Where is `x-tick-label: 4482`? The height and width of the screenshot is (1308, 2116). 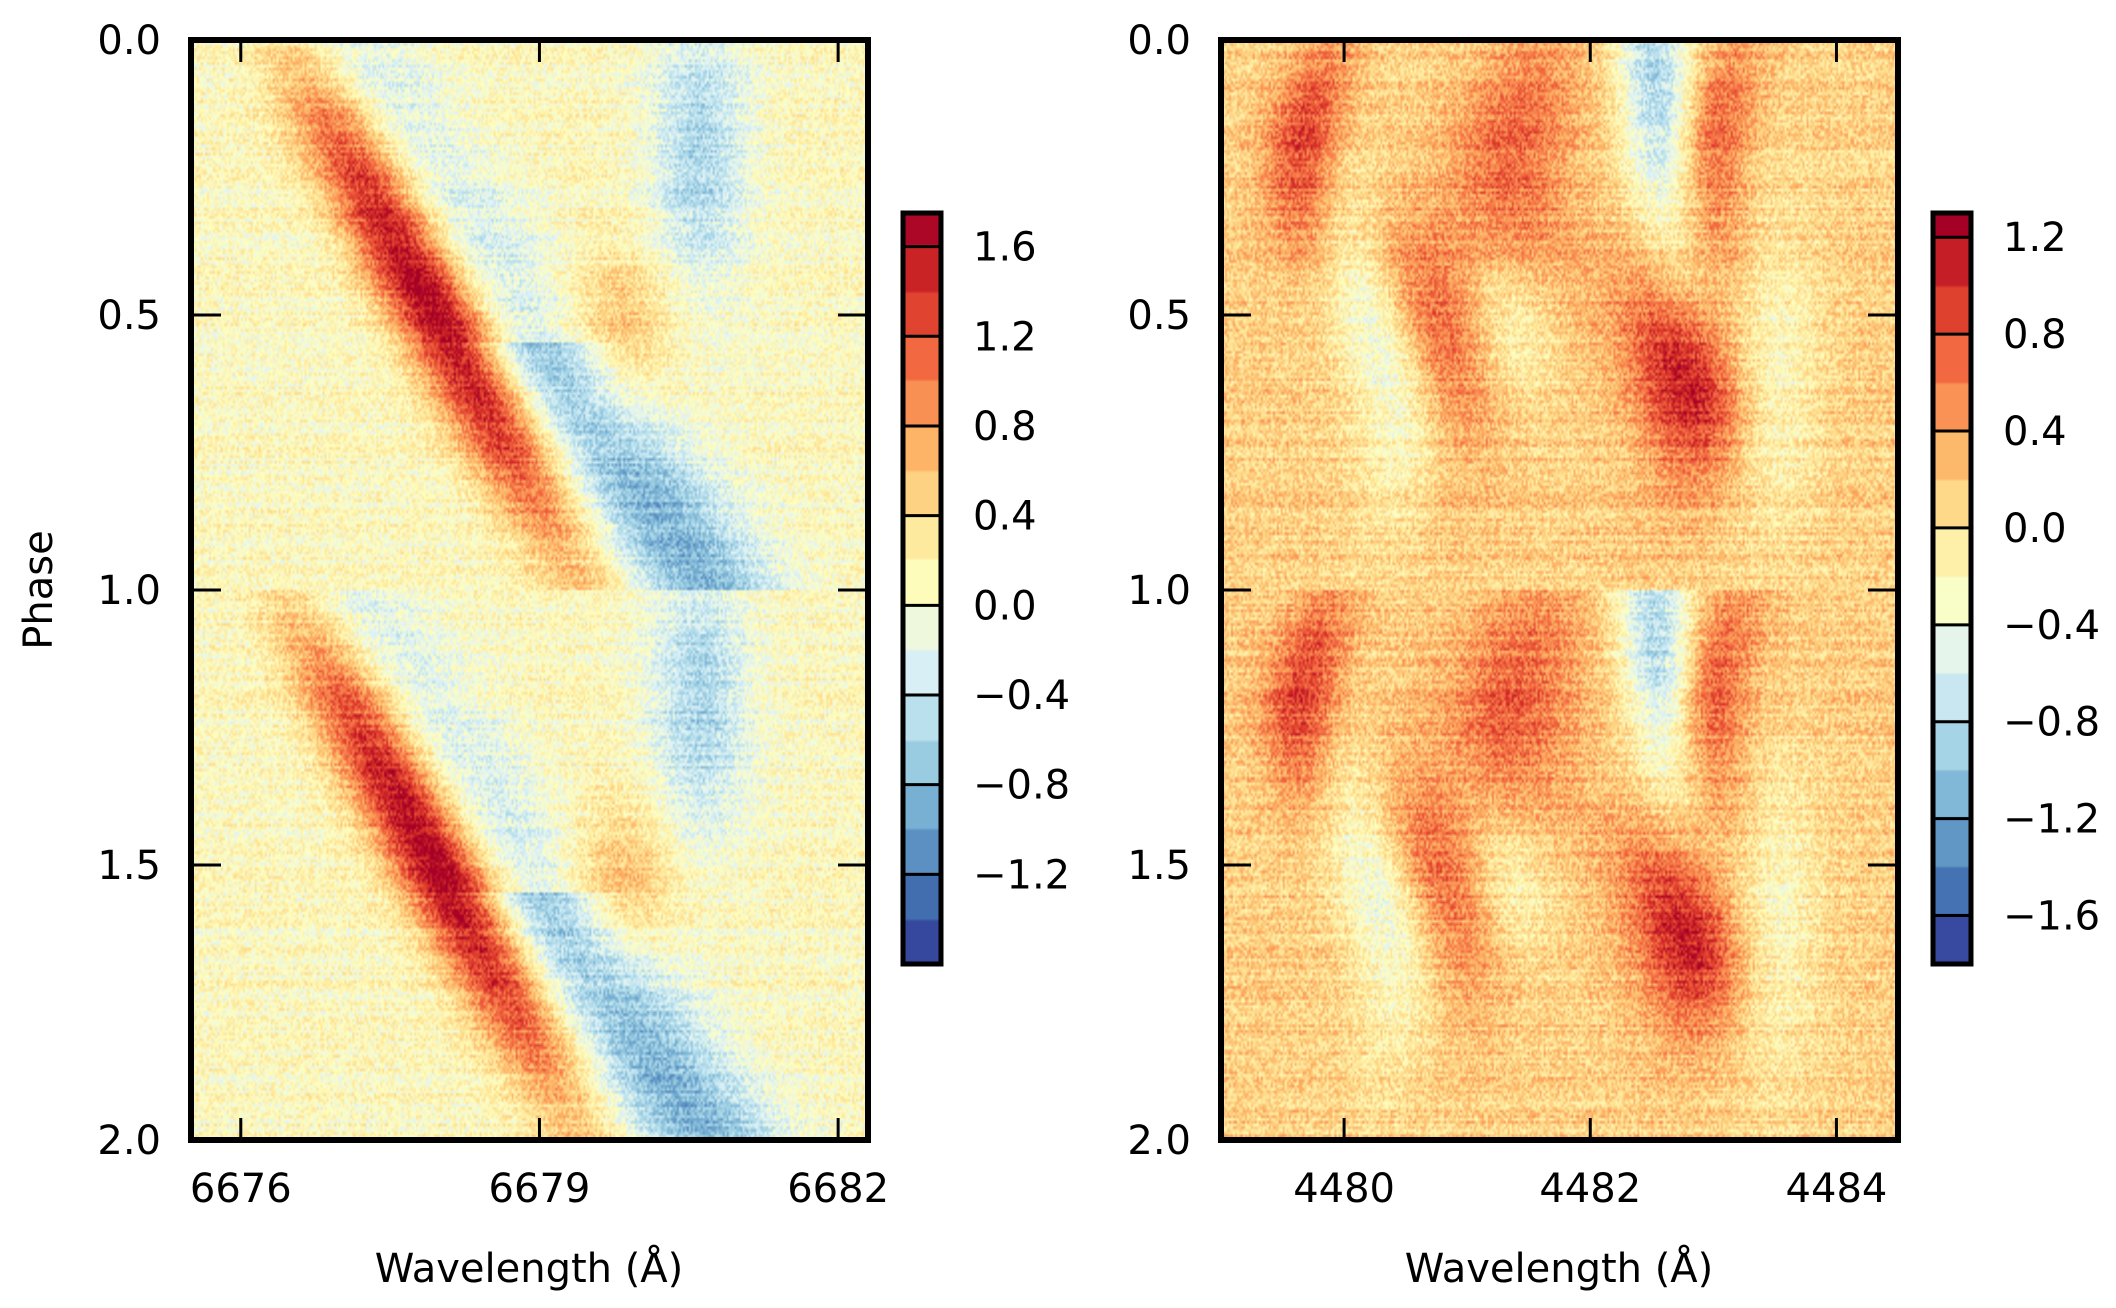
x-tick-label: 4482 is located at coordinates (1590, 1189).